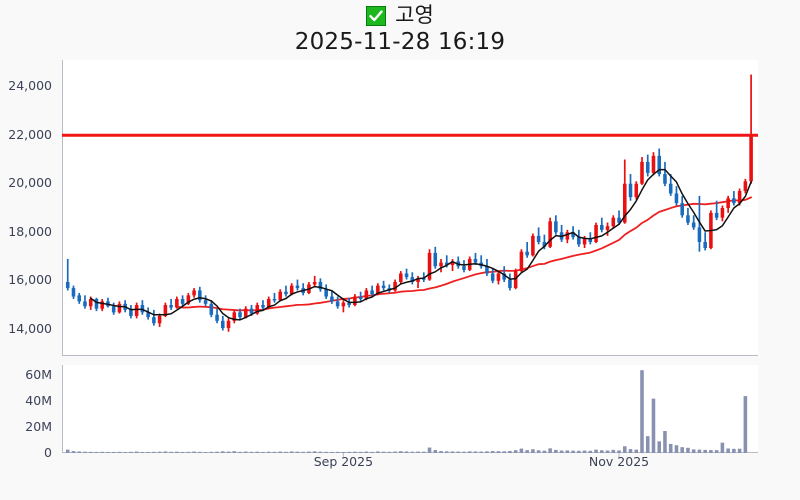  Describe the element at coordinates (30, 183) in the screenshot. I see `price-axis-tick: 20,000` at that location.